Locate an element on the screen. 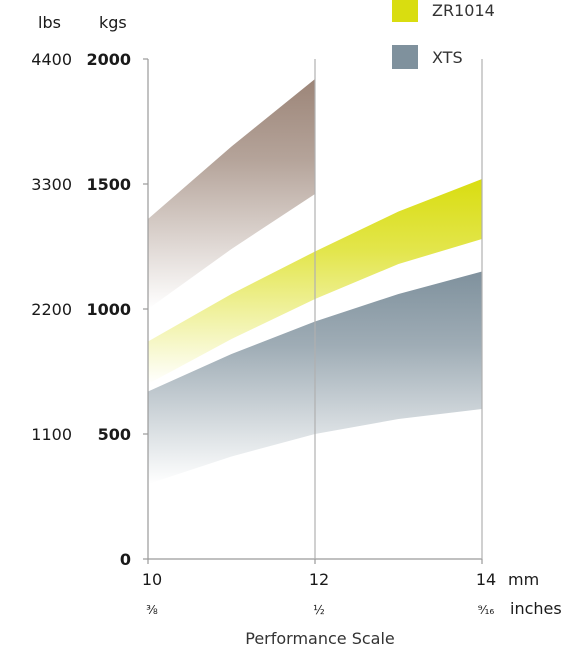  legend-label: ZR1014 is located at coordinates (463, 10).